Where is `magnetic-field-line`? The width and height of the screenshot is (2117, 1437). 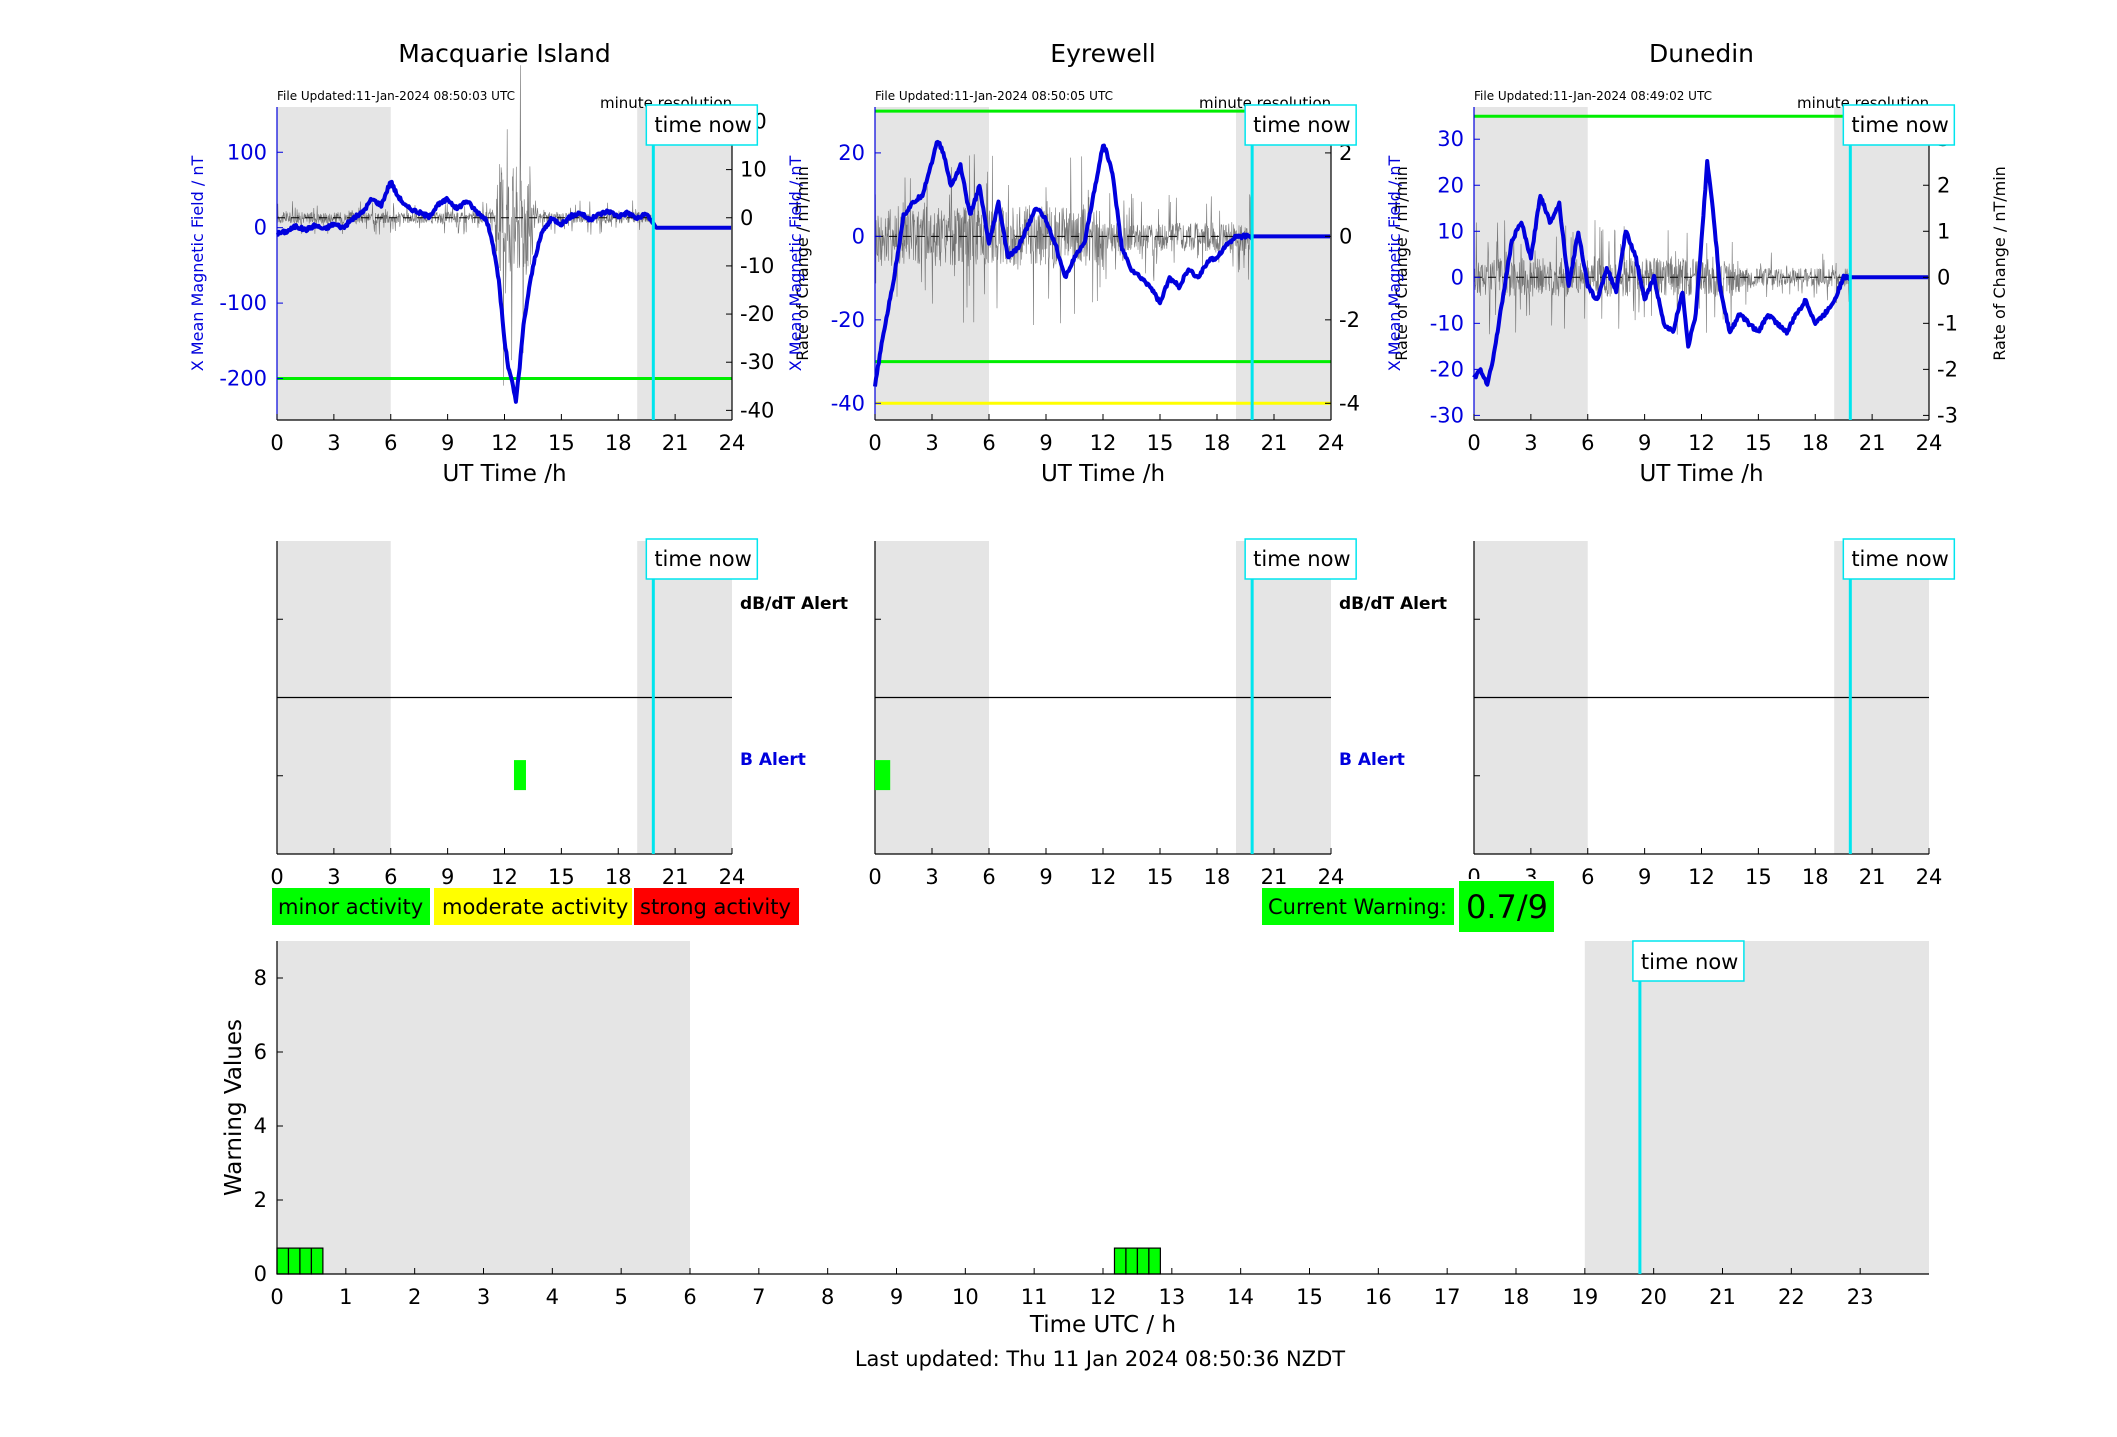
magnetic-field-line is located at coordinates (1102, 263).